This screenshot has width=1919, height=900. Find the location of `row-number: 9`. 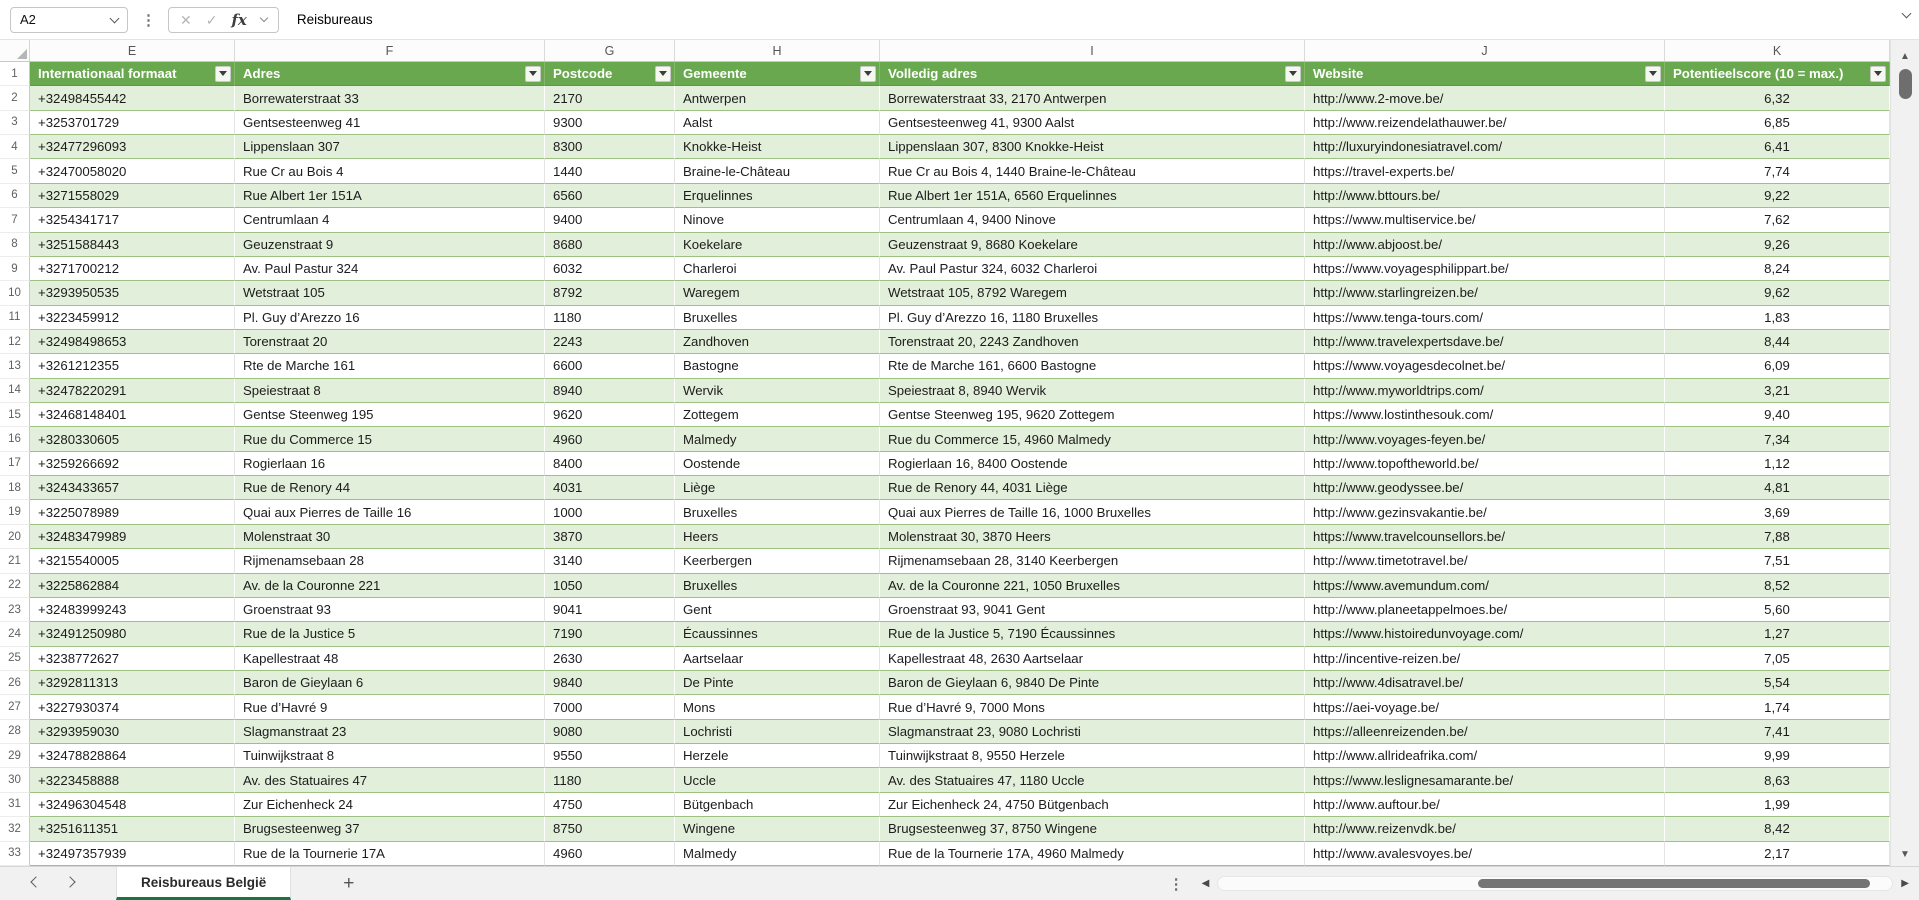

row-number: 9 is located at coordinates (15, 269).